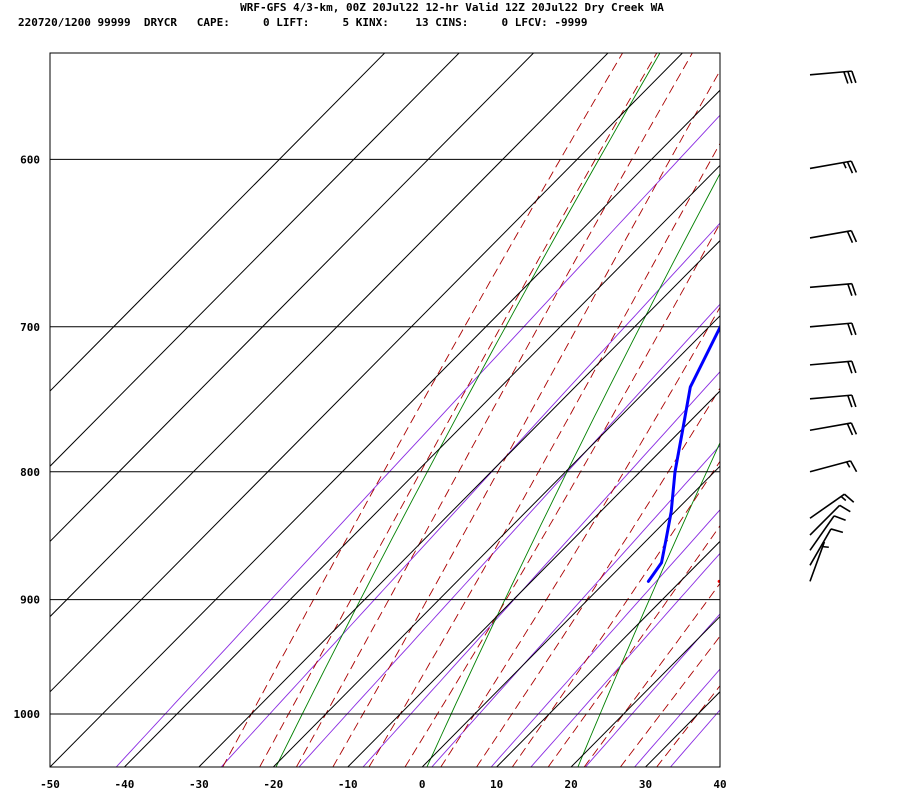  What do you see at coordinates (383, 784) in the screenshot?
I see `temperature-axis-labels: -50 -40 -30 -20 -10 0 10 20 30 40` at bounding box center [383, 784].